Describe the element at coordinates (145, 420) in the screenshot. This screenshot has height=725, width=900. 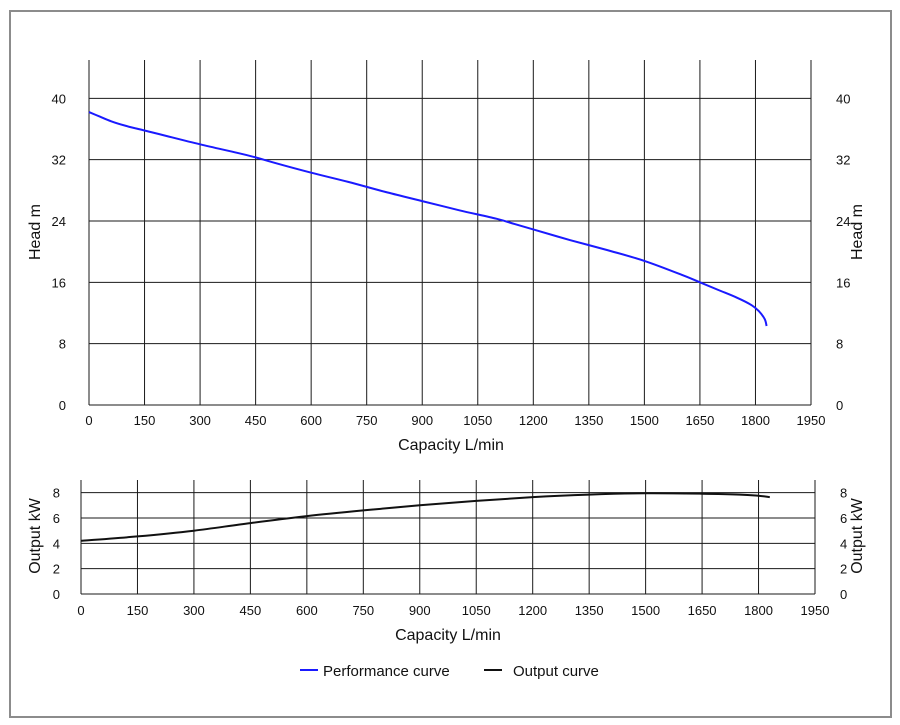
I see `top-x-tick-label: 150` at that location.